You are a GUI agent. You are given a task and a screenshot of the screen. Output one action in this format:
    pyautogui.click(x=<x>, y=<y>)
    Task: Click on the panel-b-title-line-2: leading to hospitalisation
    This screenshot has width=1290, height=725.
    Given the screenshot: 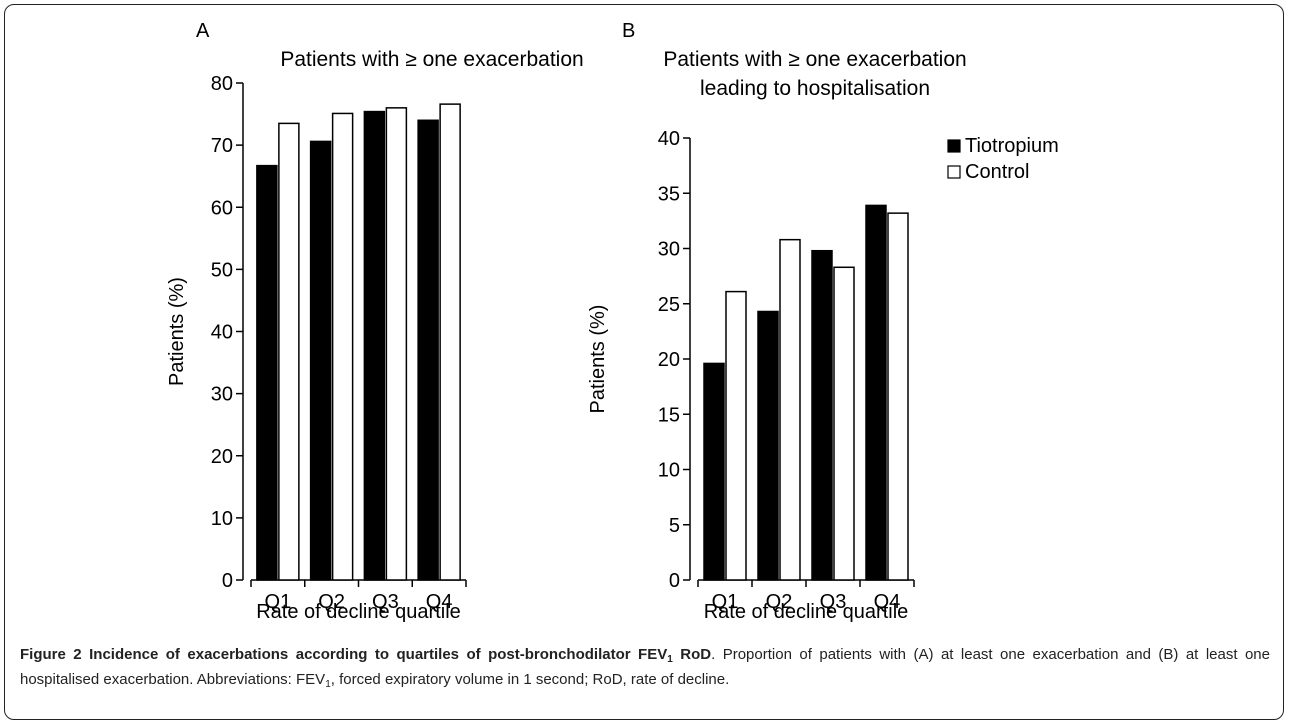 What is the action you would take?
    pyautogui.click(x=815, y=88)
    